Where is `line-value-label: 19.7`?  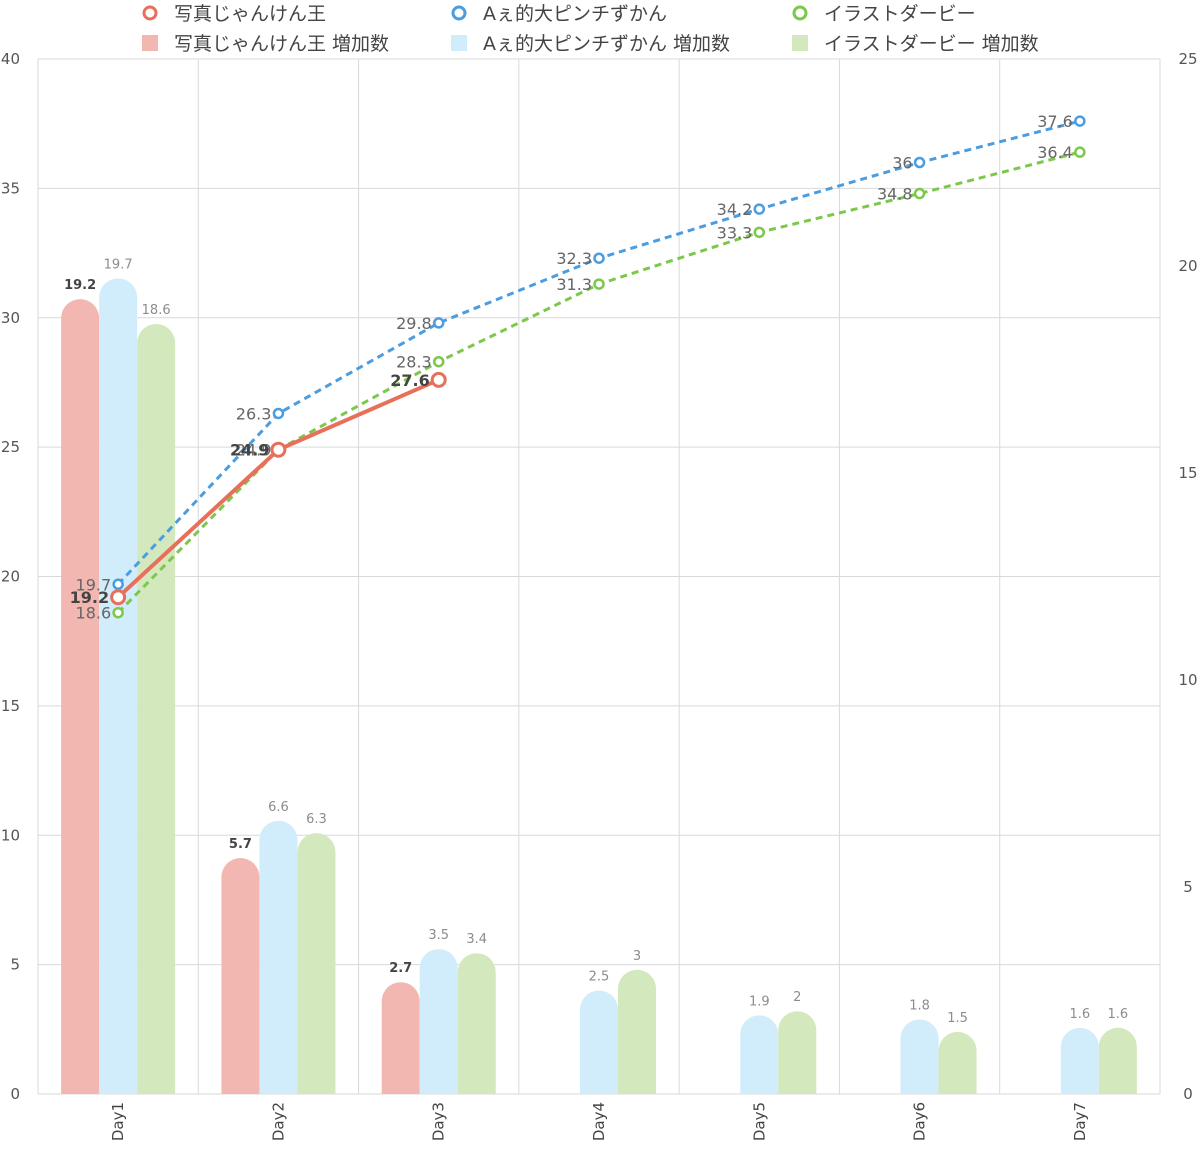 line-value-label: 19.7 is located at coordinates (94, 584).